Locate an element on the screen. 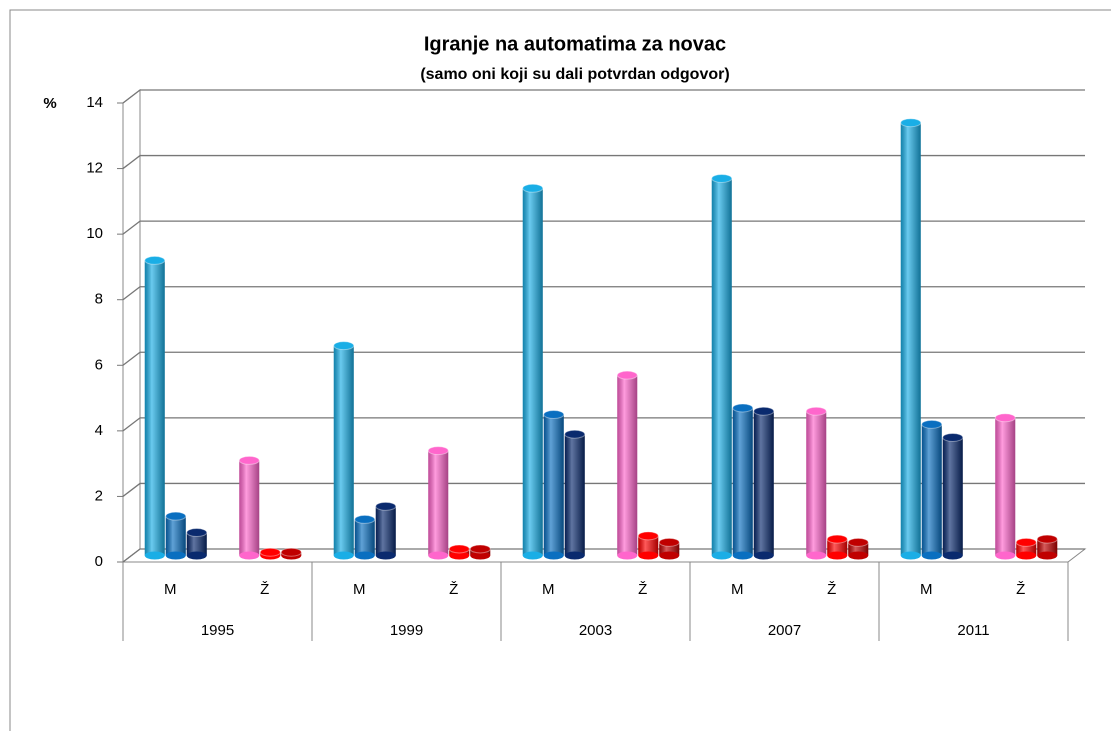 The image size is (1111, 731). group-label: 2007 is located at coordinates (784, 630).